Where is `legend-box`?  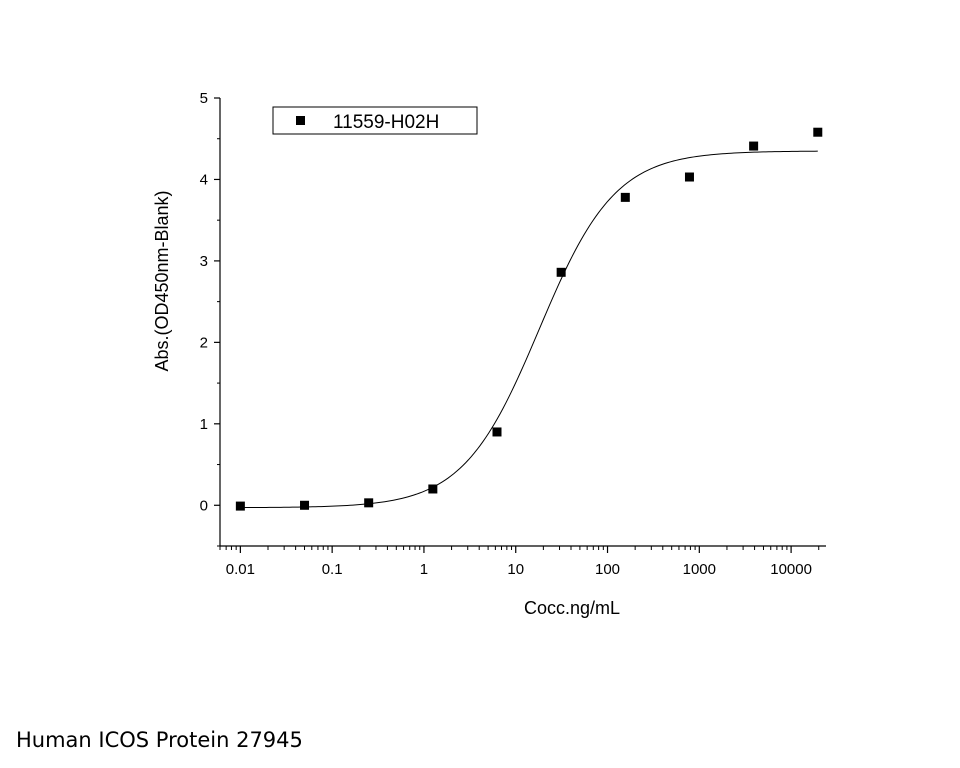 legend-box is located at coordinates (375, 120).